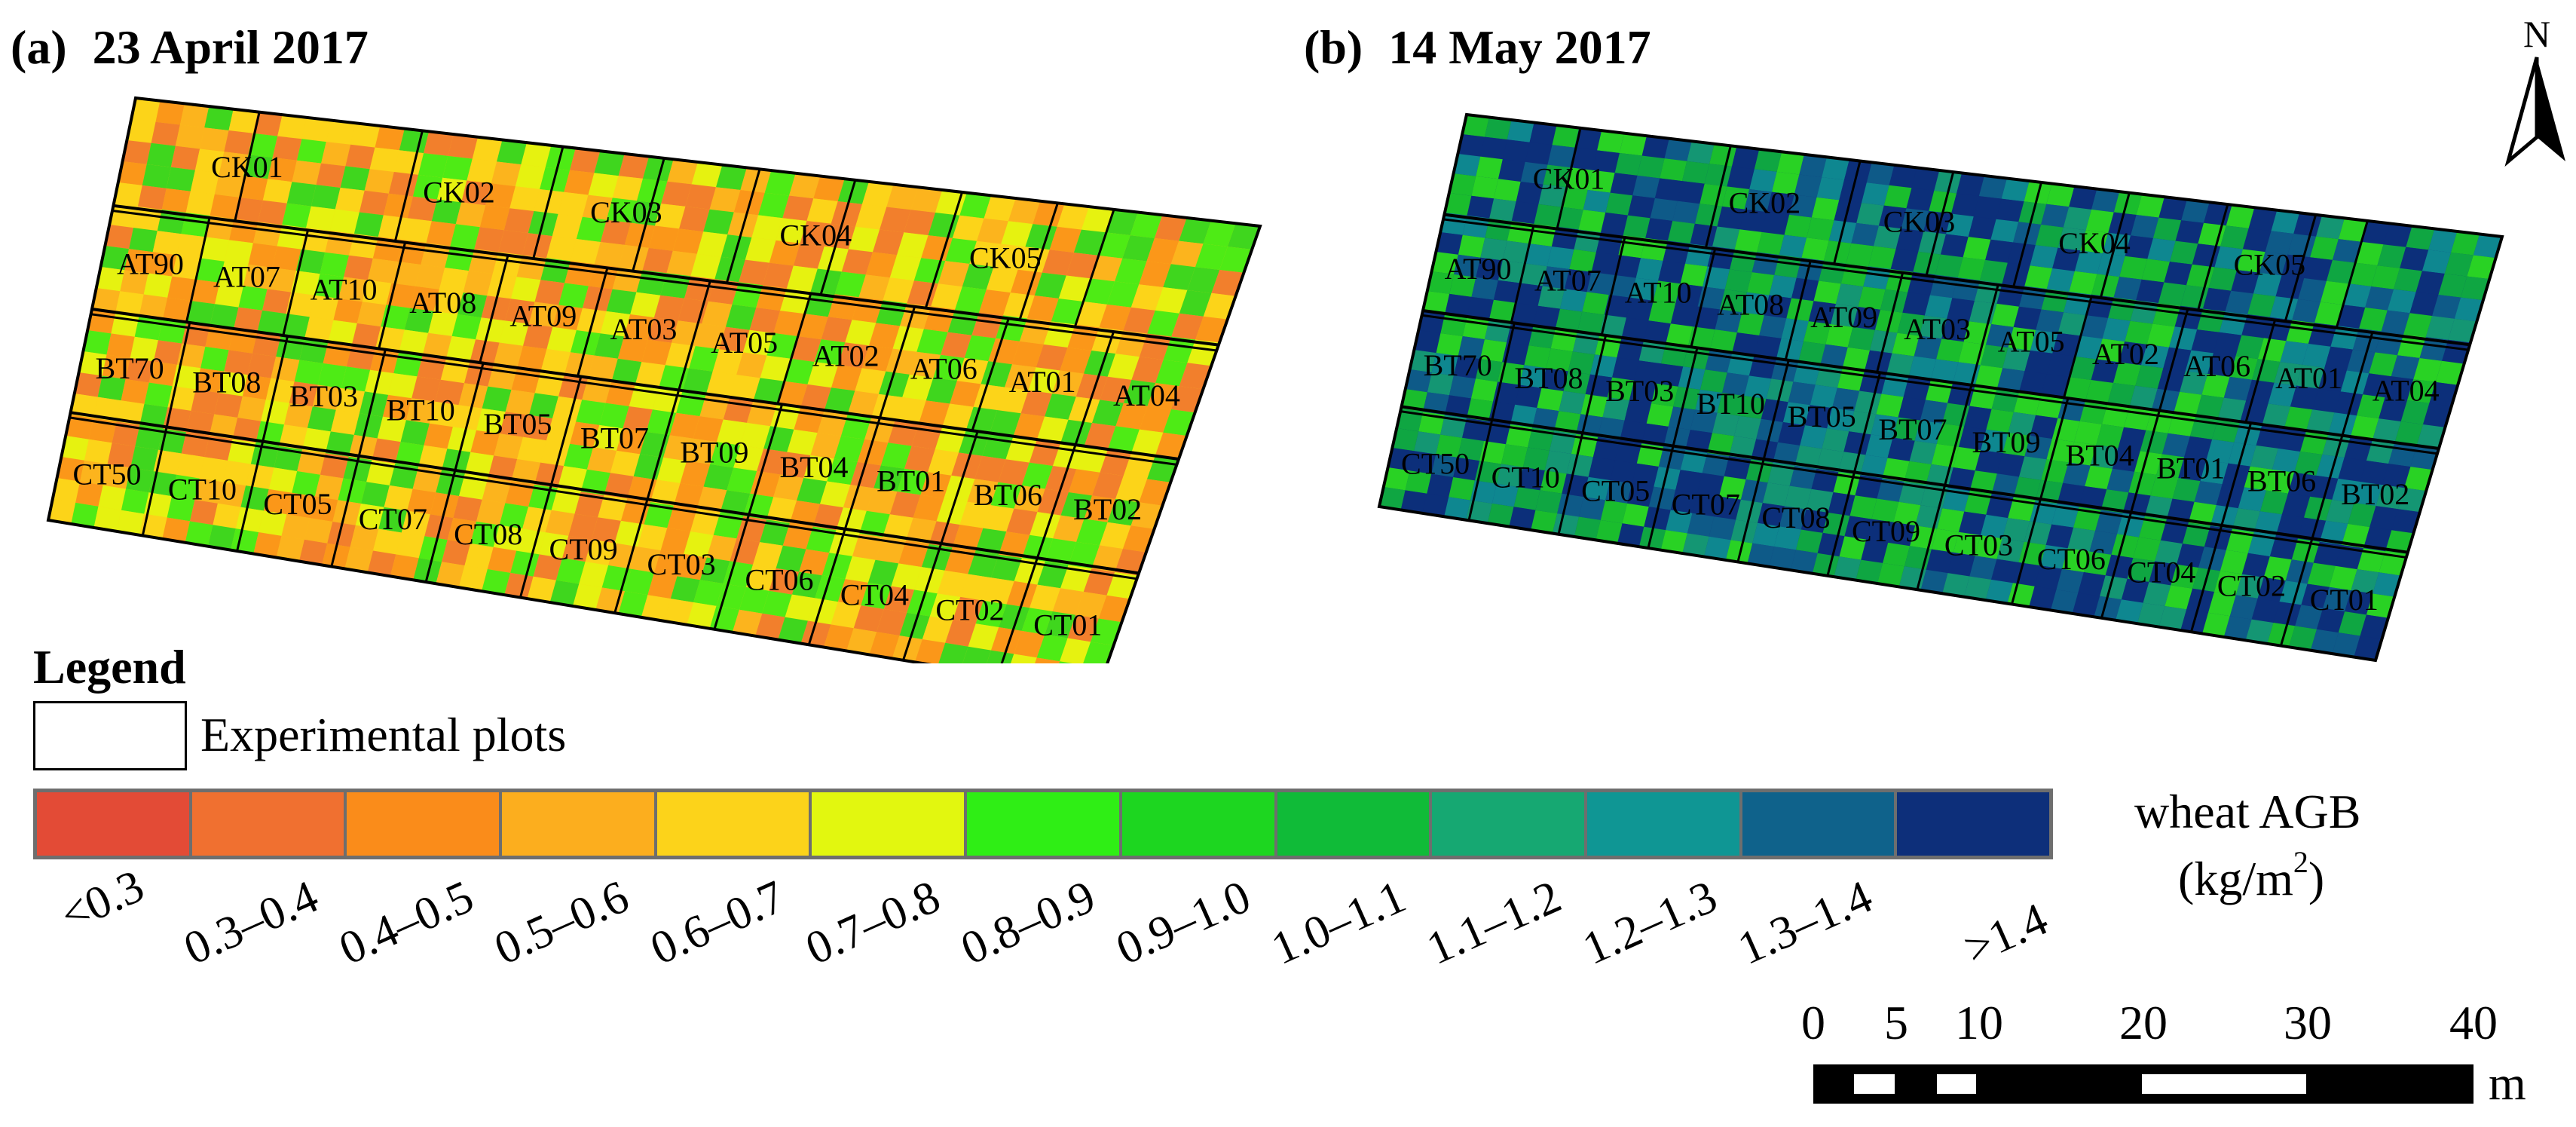 Image resolution: width=2576 pixels, height=1127 pixels. I want to click on plot-label: BT08, so click(1548, 378).